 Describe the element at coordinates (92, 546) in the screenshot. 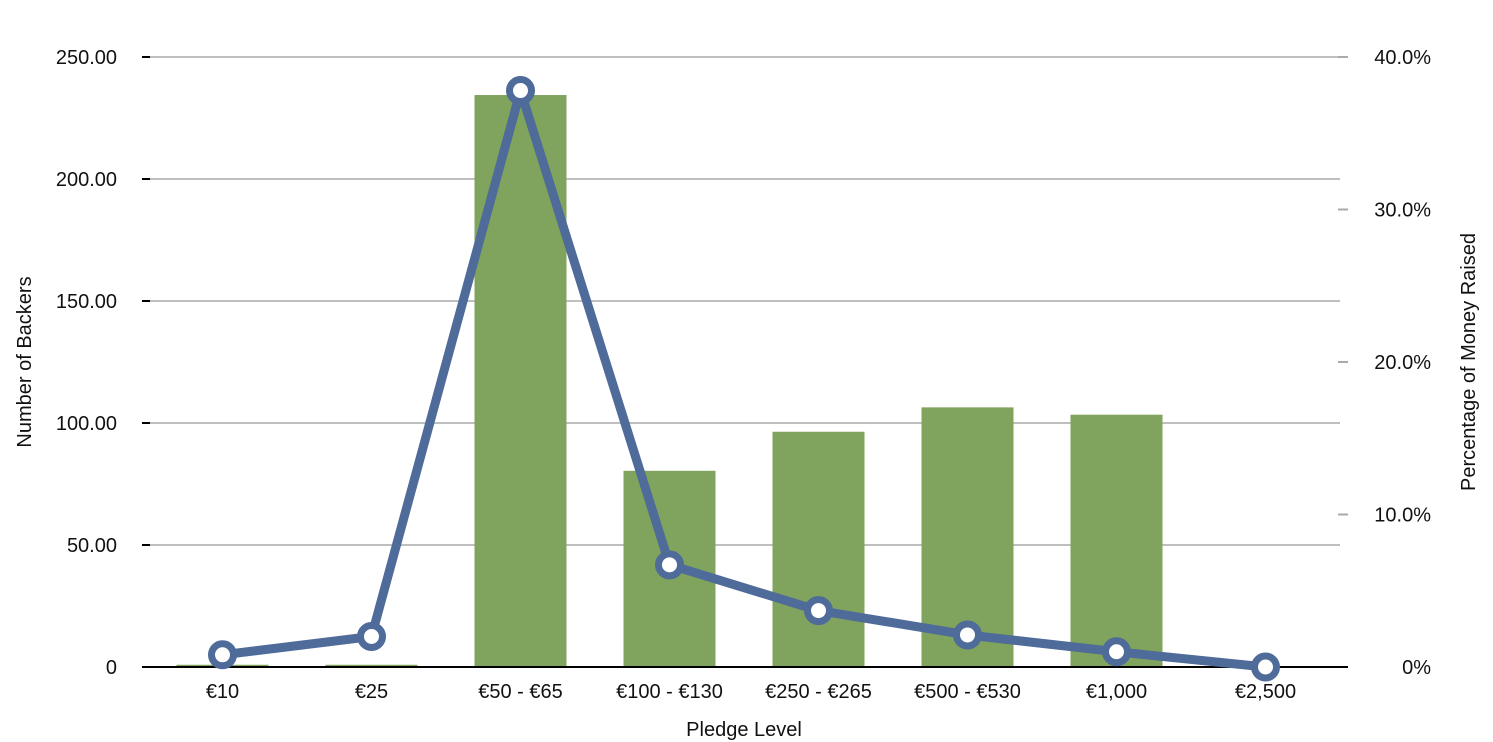

I see `left-tick-label: 50.00` at that location.